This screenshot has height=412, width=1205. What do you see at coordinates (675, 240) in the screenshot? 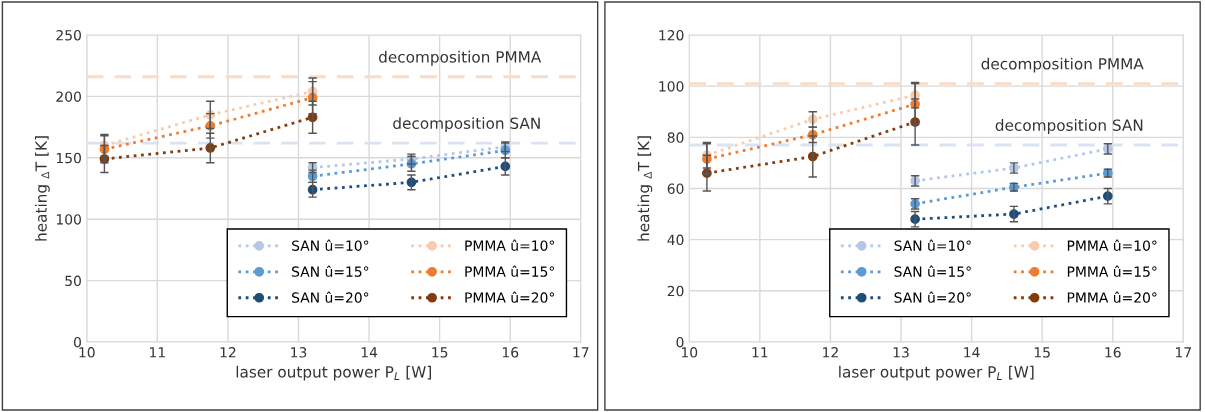
I see `y-tick-label: 40` at bounding box center [675, 240].